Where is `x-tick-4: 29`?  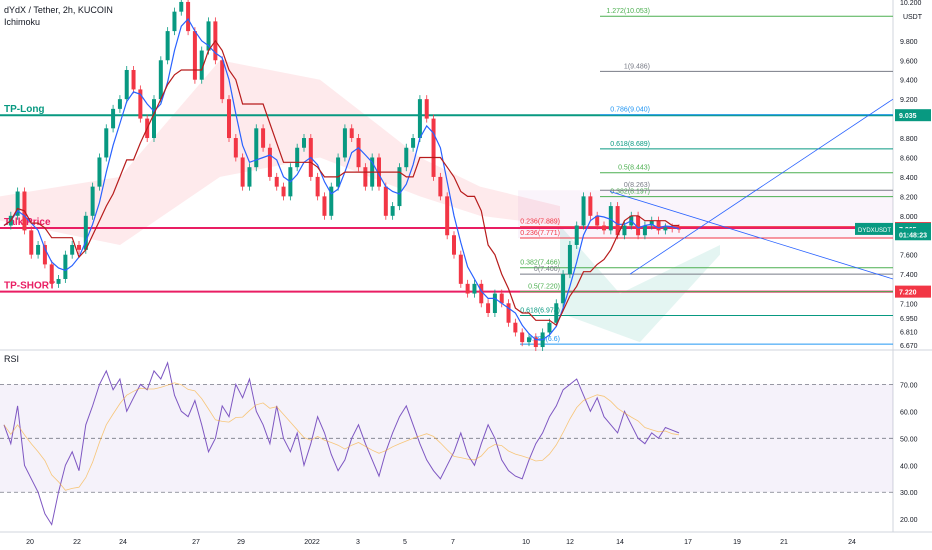 x-tick-4: 29 is located at coordinates (241, 542).